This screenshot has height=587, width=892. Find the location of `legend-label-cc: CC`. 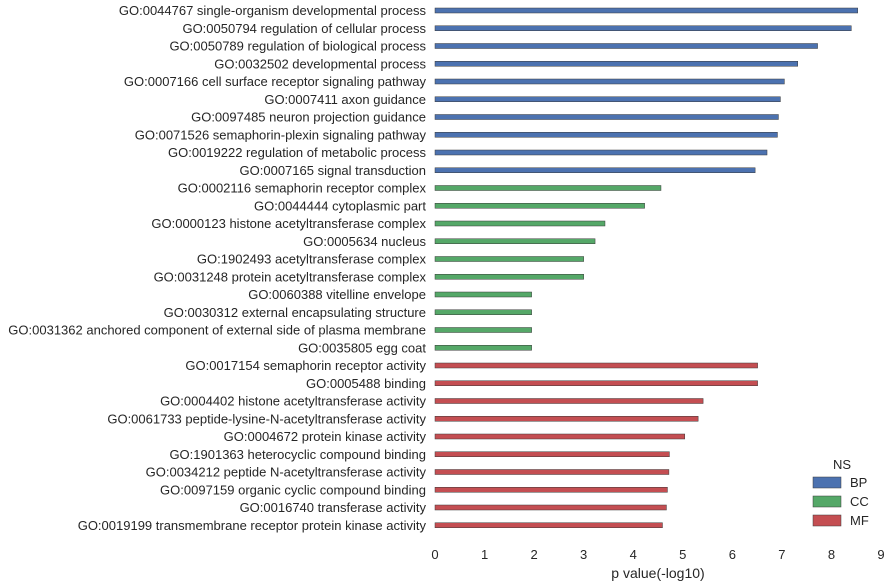

legend-label-cc: CC is located at coordinates (859, 501).